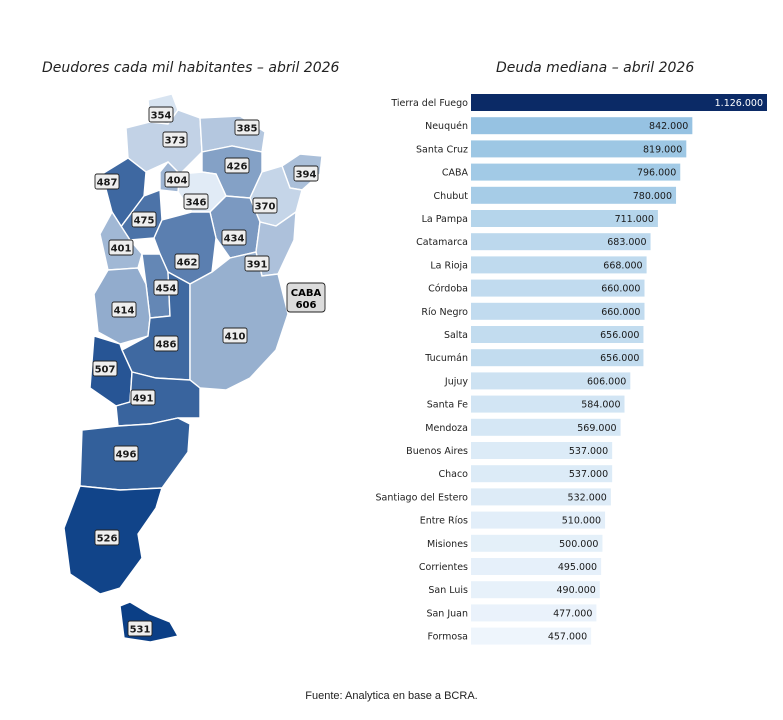 Image resolution: width=783 pixels, height=720 pixels. Describe the element at coordinates (247, 129) in the screenshot. I see `value-label-text: 385` at that location.